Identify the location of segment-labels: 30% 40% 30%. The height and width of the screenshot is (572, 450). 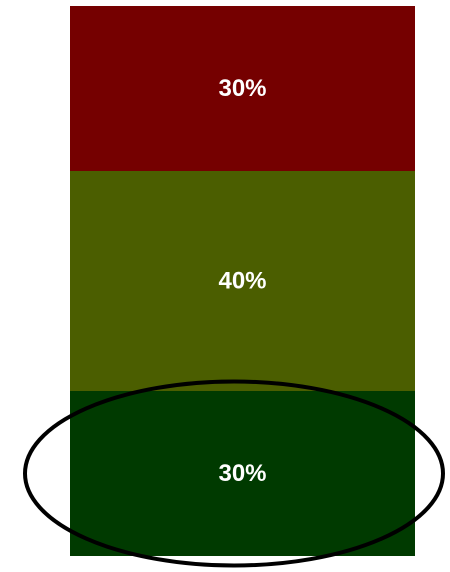
(242, 281).